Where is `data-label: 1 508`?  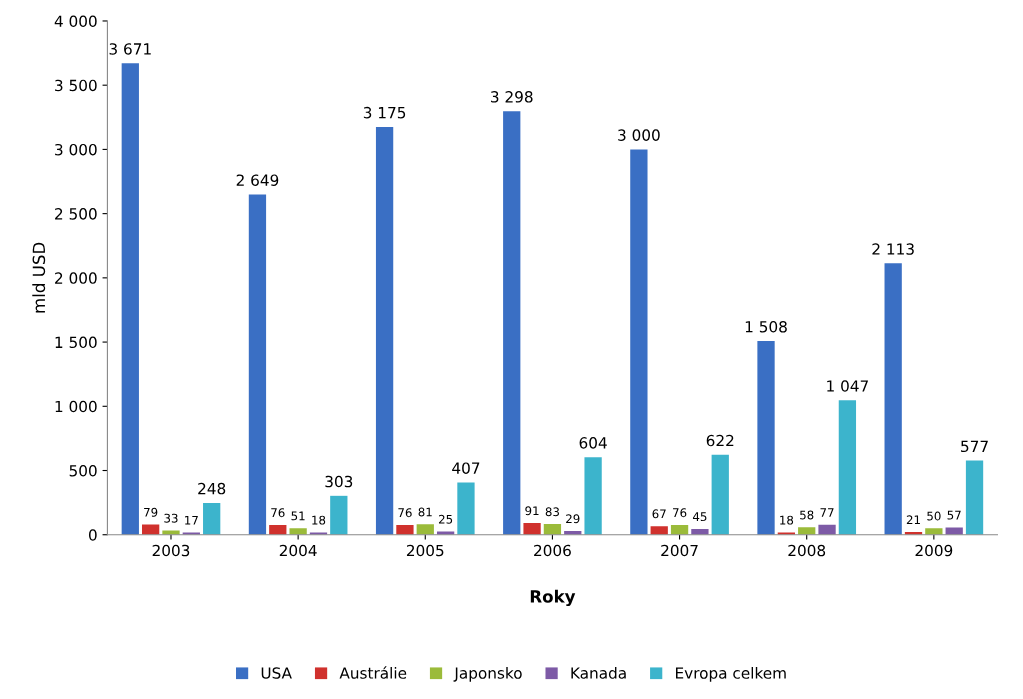
data-label: 1 508 is located at coordinates (766, 326).